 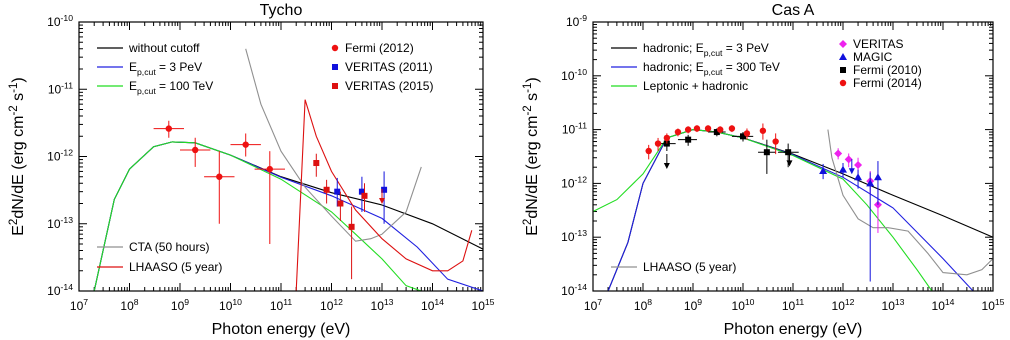 What do you see at coordinates (706, 49) in the screenshot?
I see `legend-label: hadronic; Ep,cut = 3 PeV` at bounding box center [706, 49].